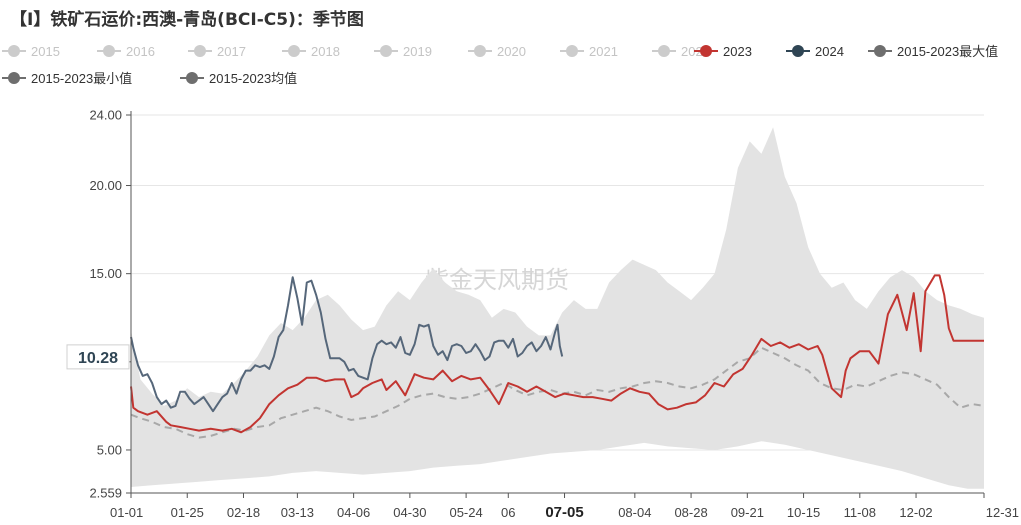 The width and height of the screenshot is (1021, 525). Describe the element at coordinates (126, 512) in the screenshot. I see `x-tick-label: 01-01` at that location.